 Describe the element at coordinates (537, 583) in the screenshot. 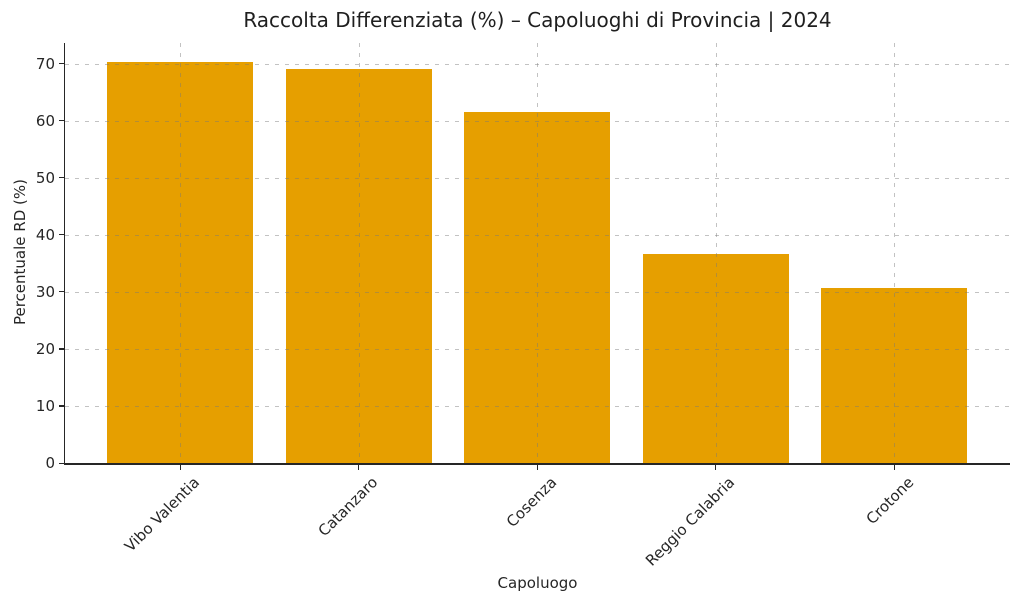

I see `x-axis-label: Capoluogo` at that location.